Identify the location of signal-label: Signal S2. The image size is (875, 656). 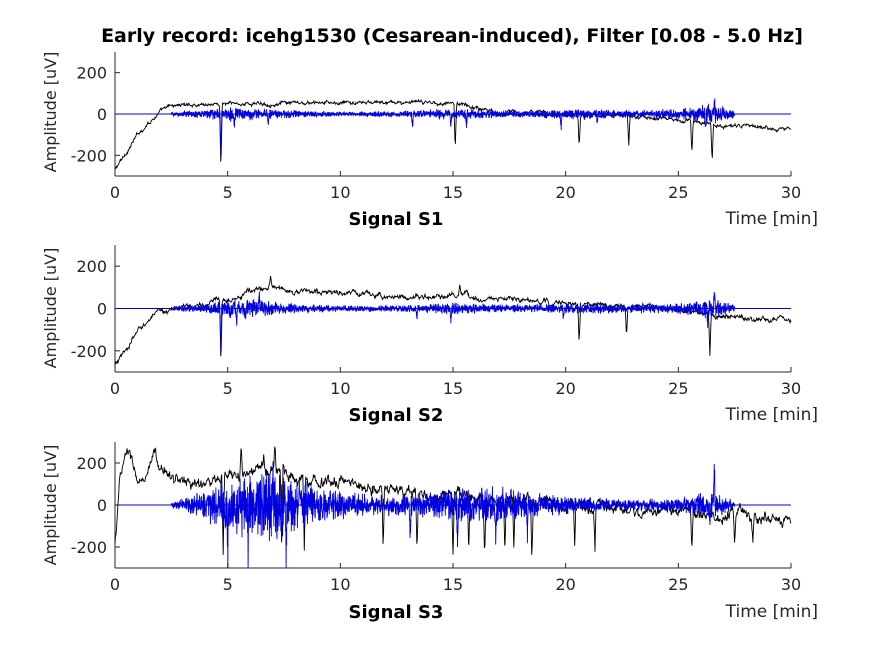
(396, 415).